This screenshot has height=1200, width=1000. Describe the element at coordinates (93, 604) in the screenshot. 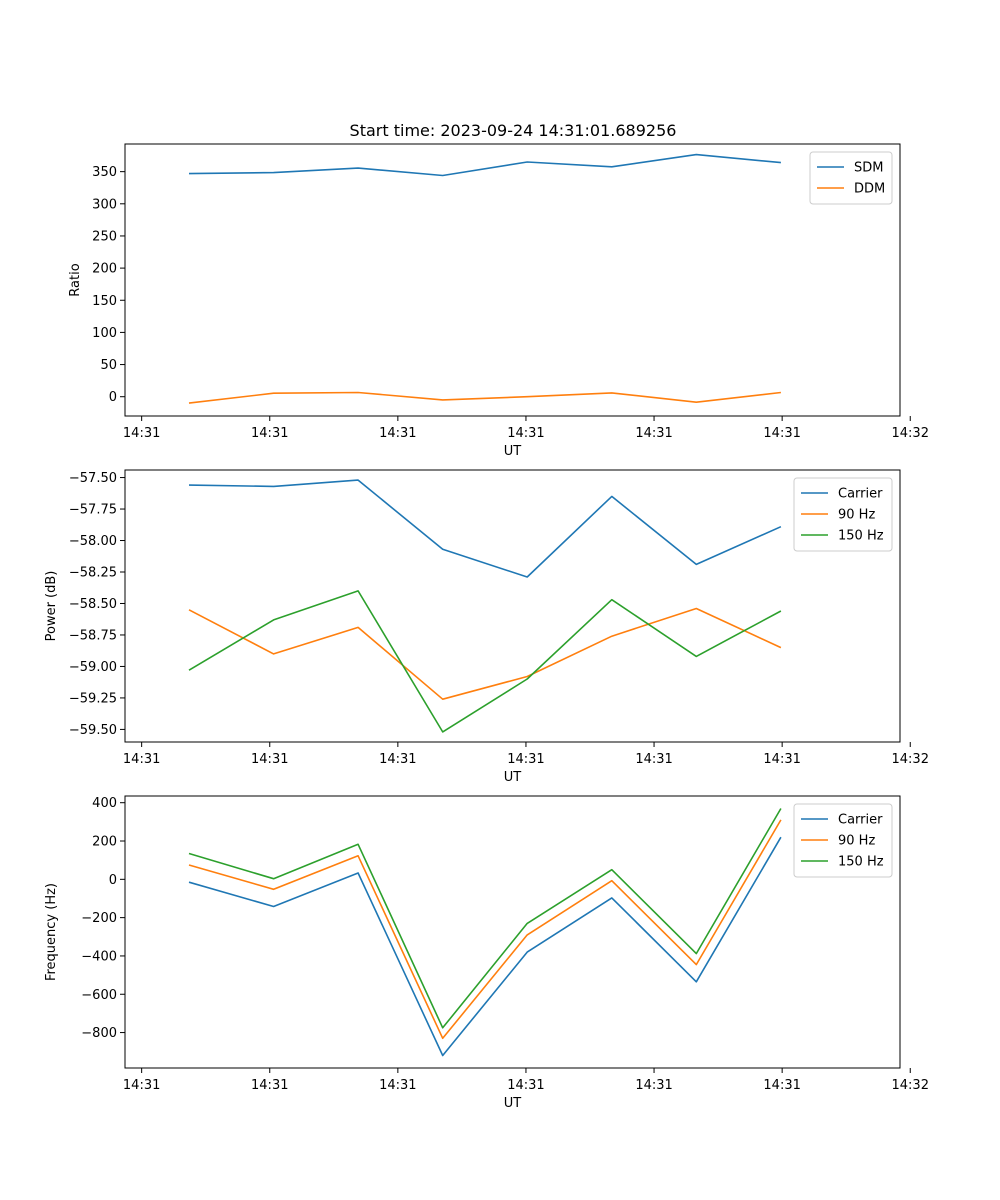

I see `y-tick-label: −58.50` at that location.